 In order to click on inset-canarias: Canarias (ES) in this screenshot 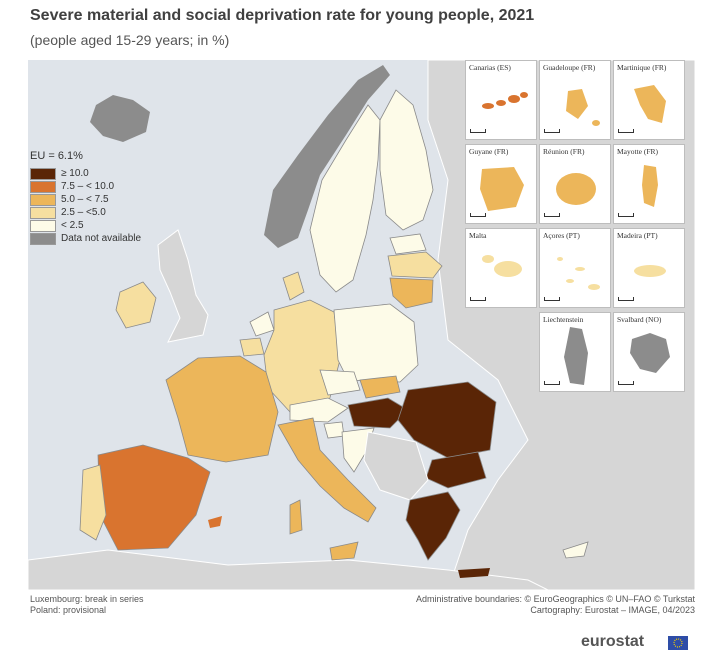, I will do `click(501, 100)`.